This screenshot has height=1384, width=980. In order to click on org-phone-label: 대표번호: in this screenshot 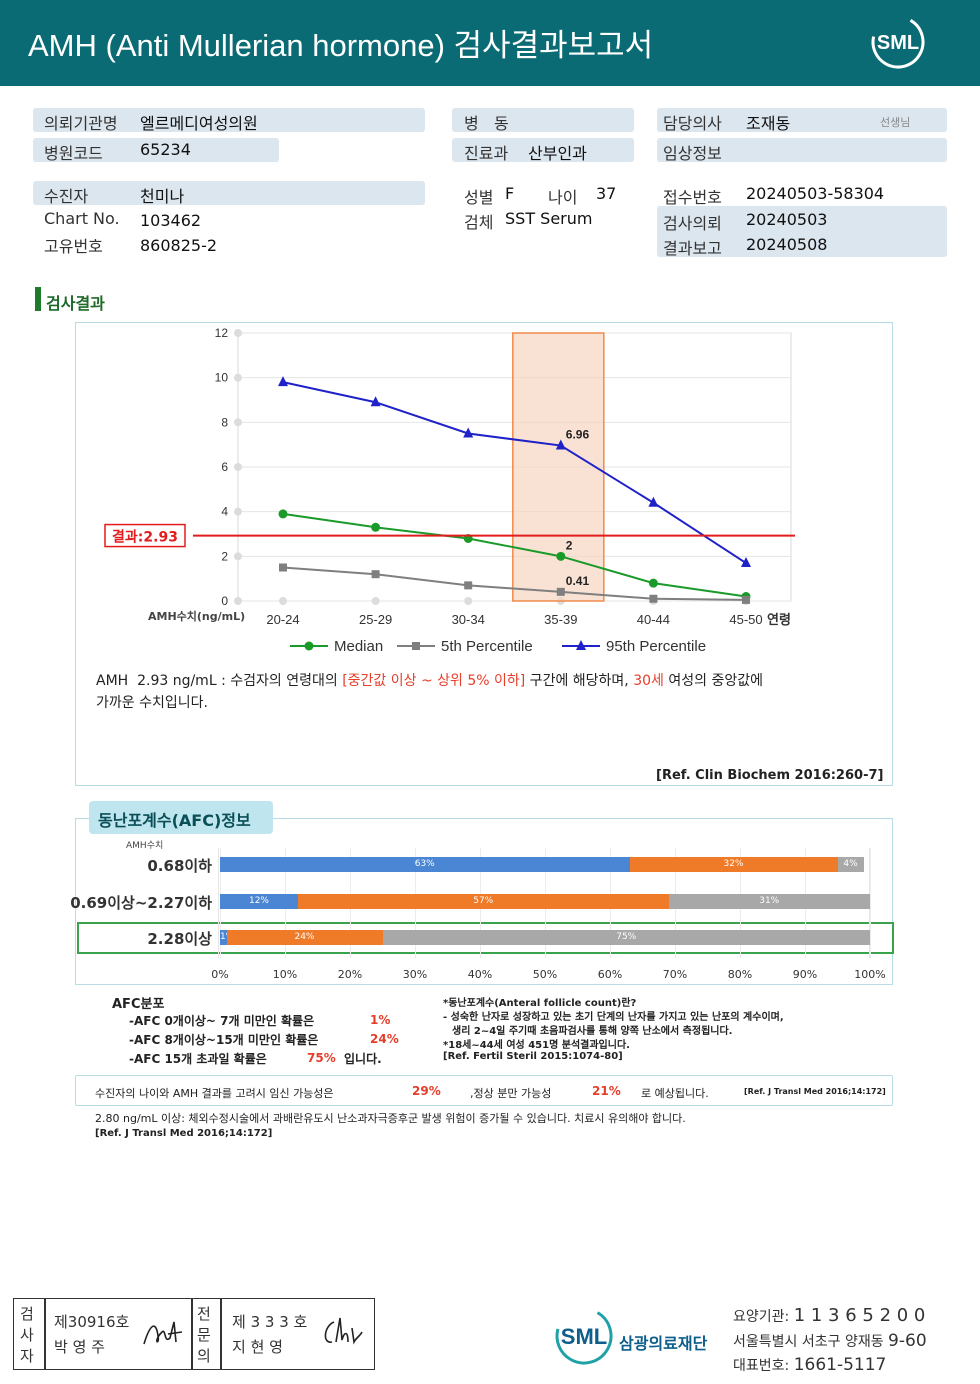, I will do `click(761, 1366)`.